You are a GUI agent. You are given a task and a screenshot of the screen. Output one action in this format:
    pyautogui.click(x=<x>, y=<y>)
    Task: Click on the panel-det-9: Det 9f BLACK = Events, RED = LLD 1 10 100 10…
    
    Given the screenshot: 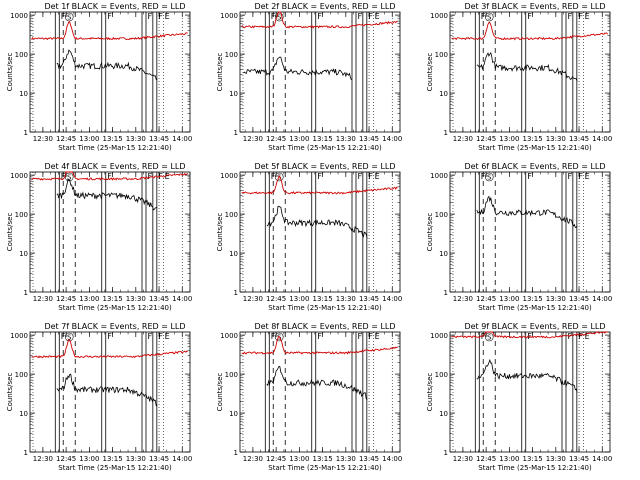 What is the action you would take?
    pyautogui.click(x=519, y=397)
    